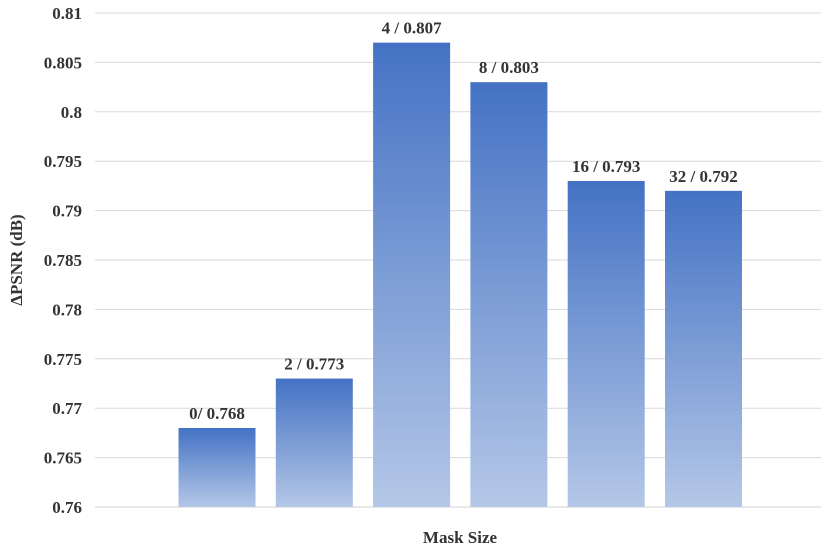 Image resolution: width=831 pixels, height=555 pixels. What do you see at coordinates (63, 359) in the screenshot?
I see `y-tick-label: 0.775` at bounding box center [63, 359].